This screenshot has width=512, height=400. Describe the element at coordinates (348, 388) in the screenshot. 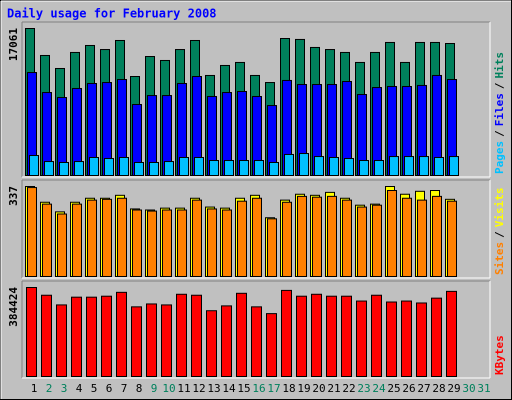

I see `x-tick-label: 22` at that location.